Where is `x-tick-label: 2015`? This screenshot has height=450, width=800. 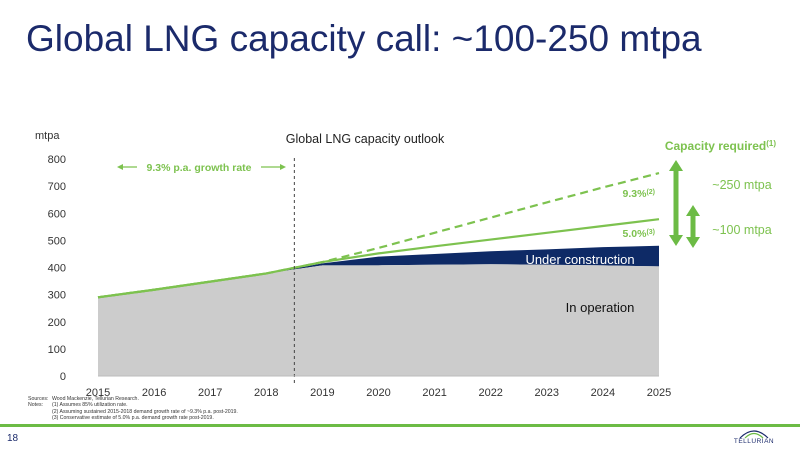 x-tick-label: 2015 is located at coordinates (98, 393).